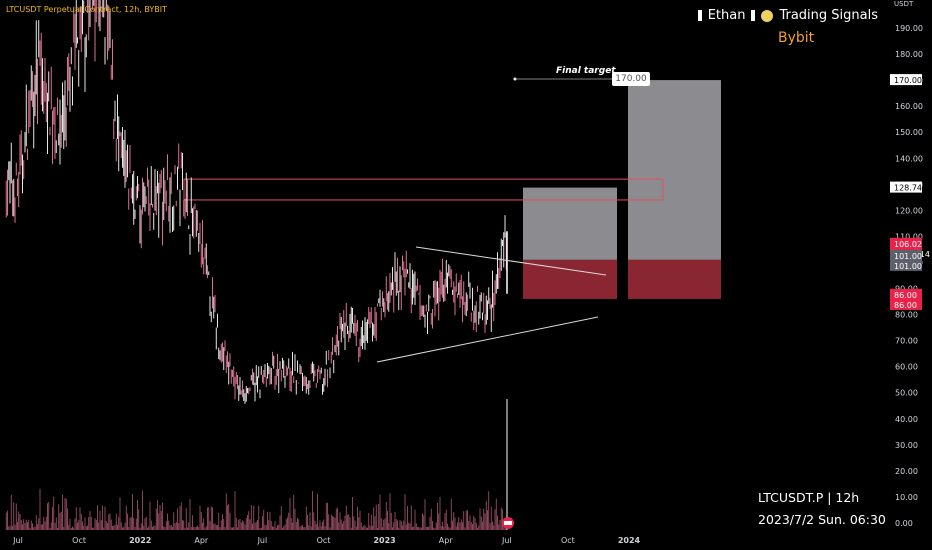 The height and width of the screenshot is (550, 932). Describe the element at coordinates (629, 540) in the screenshot. I see `x-tick-label: 2024` at that location.